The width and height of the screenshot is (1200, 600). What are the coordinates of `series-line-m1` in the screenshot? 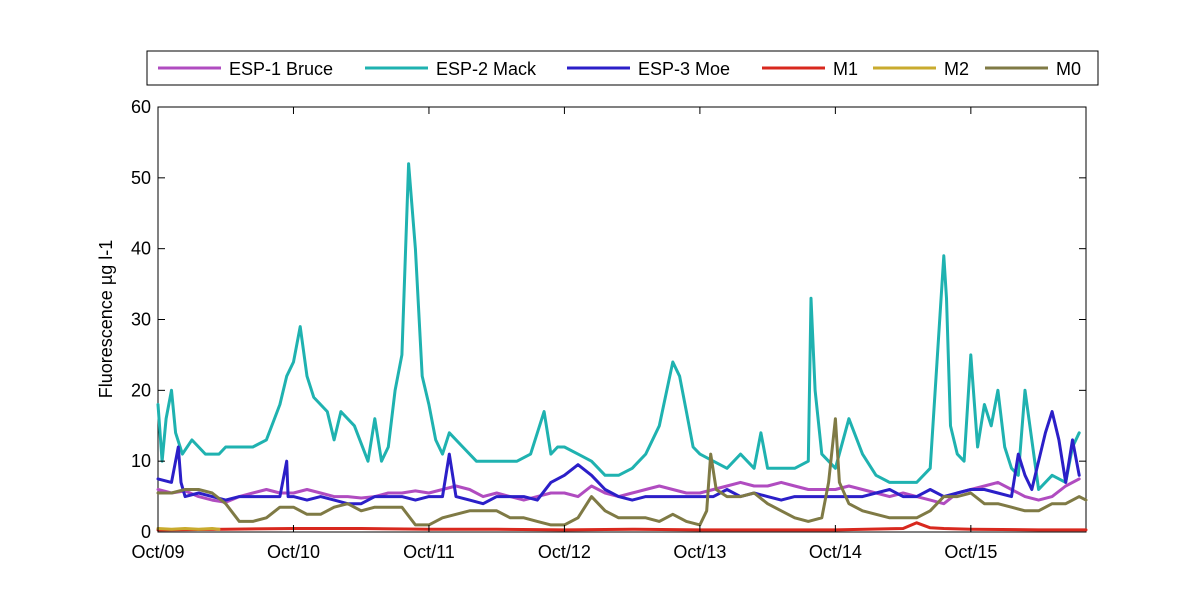 It's located at (622, 526).